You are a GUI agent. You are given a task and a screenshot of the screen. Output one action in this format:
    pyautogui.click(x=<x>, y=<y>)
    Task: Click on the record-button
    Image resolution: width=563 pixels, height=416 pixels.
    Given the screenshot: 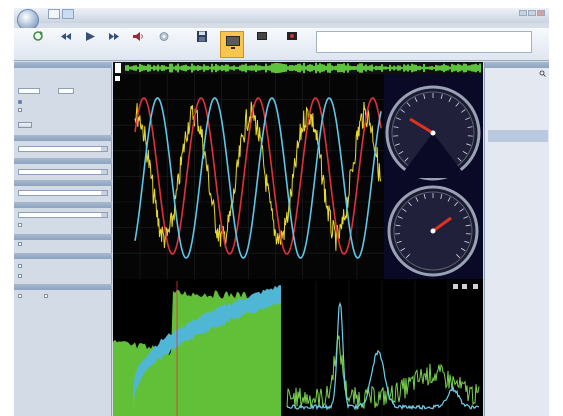 What is the action you would take?
    pyautogui.click(x=232, y=44)
    